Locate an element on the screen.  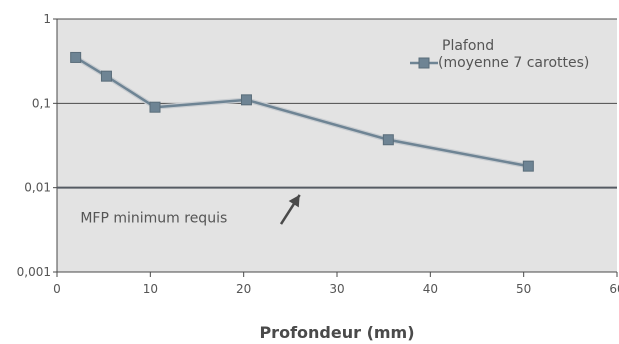
x-tick-label: 0 is located at coordinates (57, 289).